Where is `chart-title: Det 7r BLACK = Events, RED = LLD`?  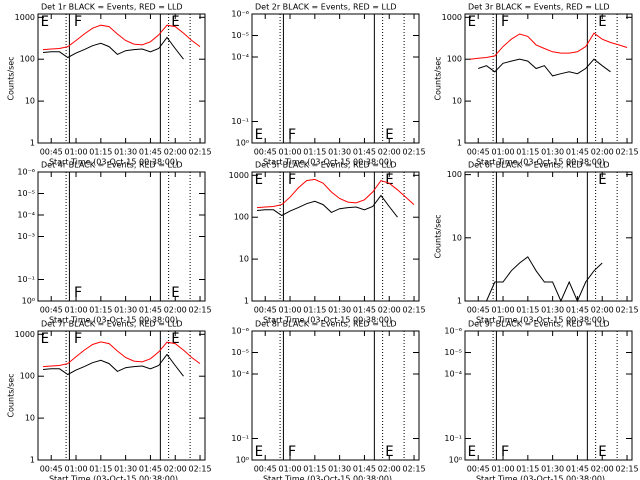 chart-title: Det 7r BLACK = Events, RED = LLD is located at coordinates (112, 324).